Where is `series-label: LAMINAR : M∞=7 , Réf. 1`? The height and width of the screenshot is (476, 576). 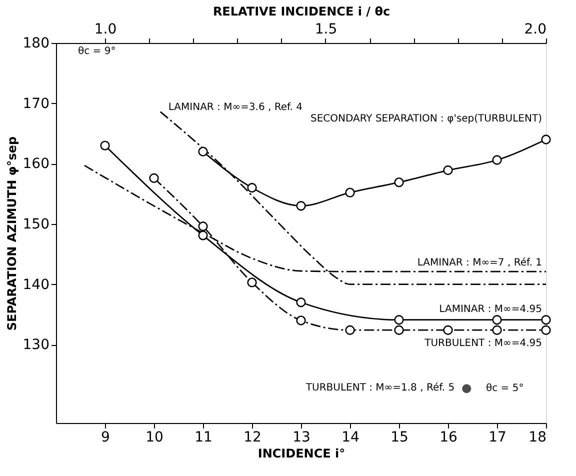 series-label: LAMINAR : M∞=7 , Réf. 1 is located at coordinates (479, 263).